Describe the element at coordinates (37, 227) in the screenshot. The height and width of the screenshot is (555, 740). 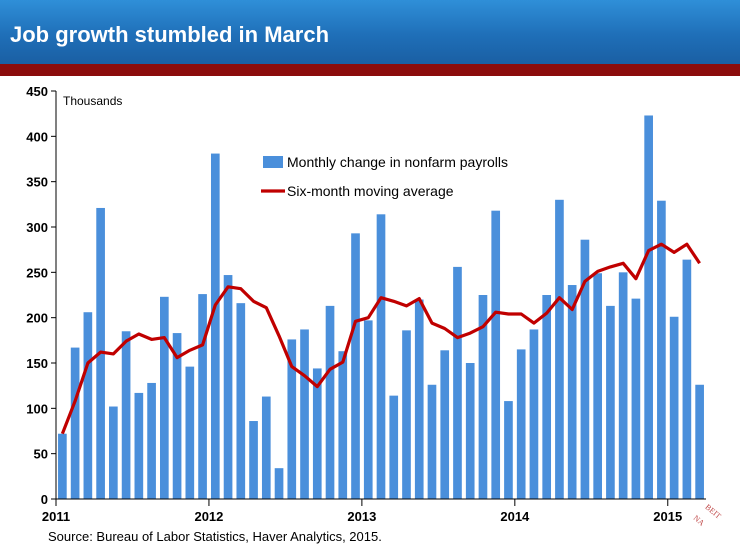
I see `y-tick-label: 300` at that location.